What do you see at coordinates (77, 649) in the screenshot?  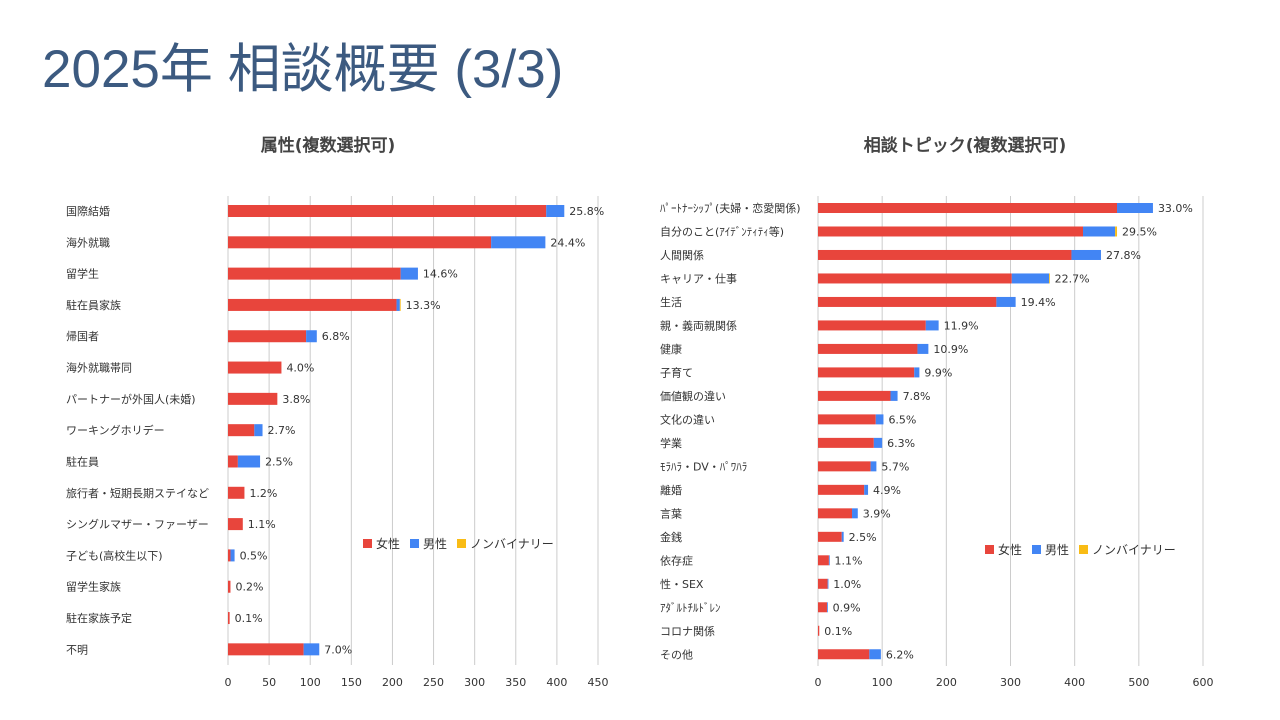 I see `category-label: 不明` at bounding box center [77, 649].